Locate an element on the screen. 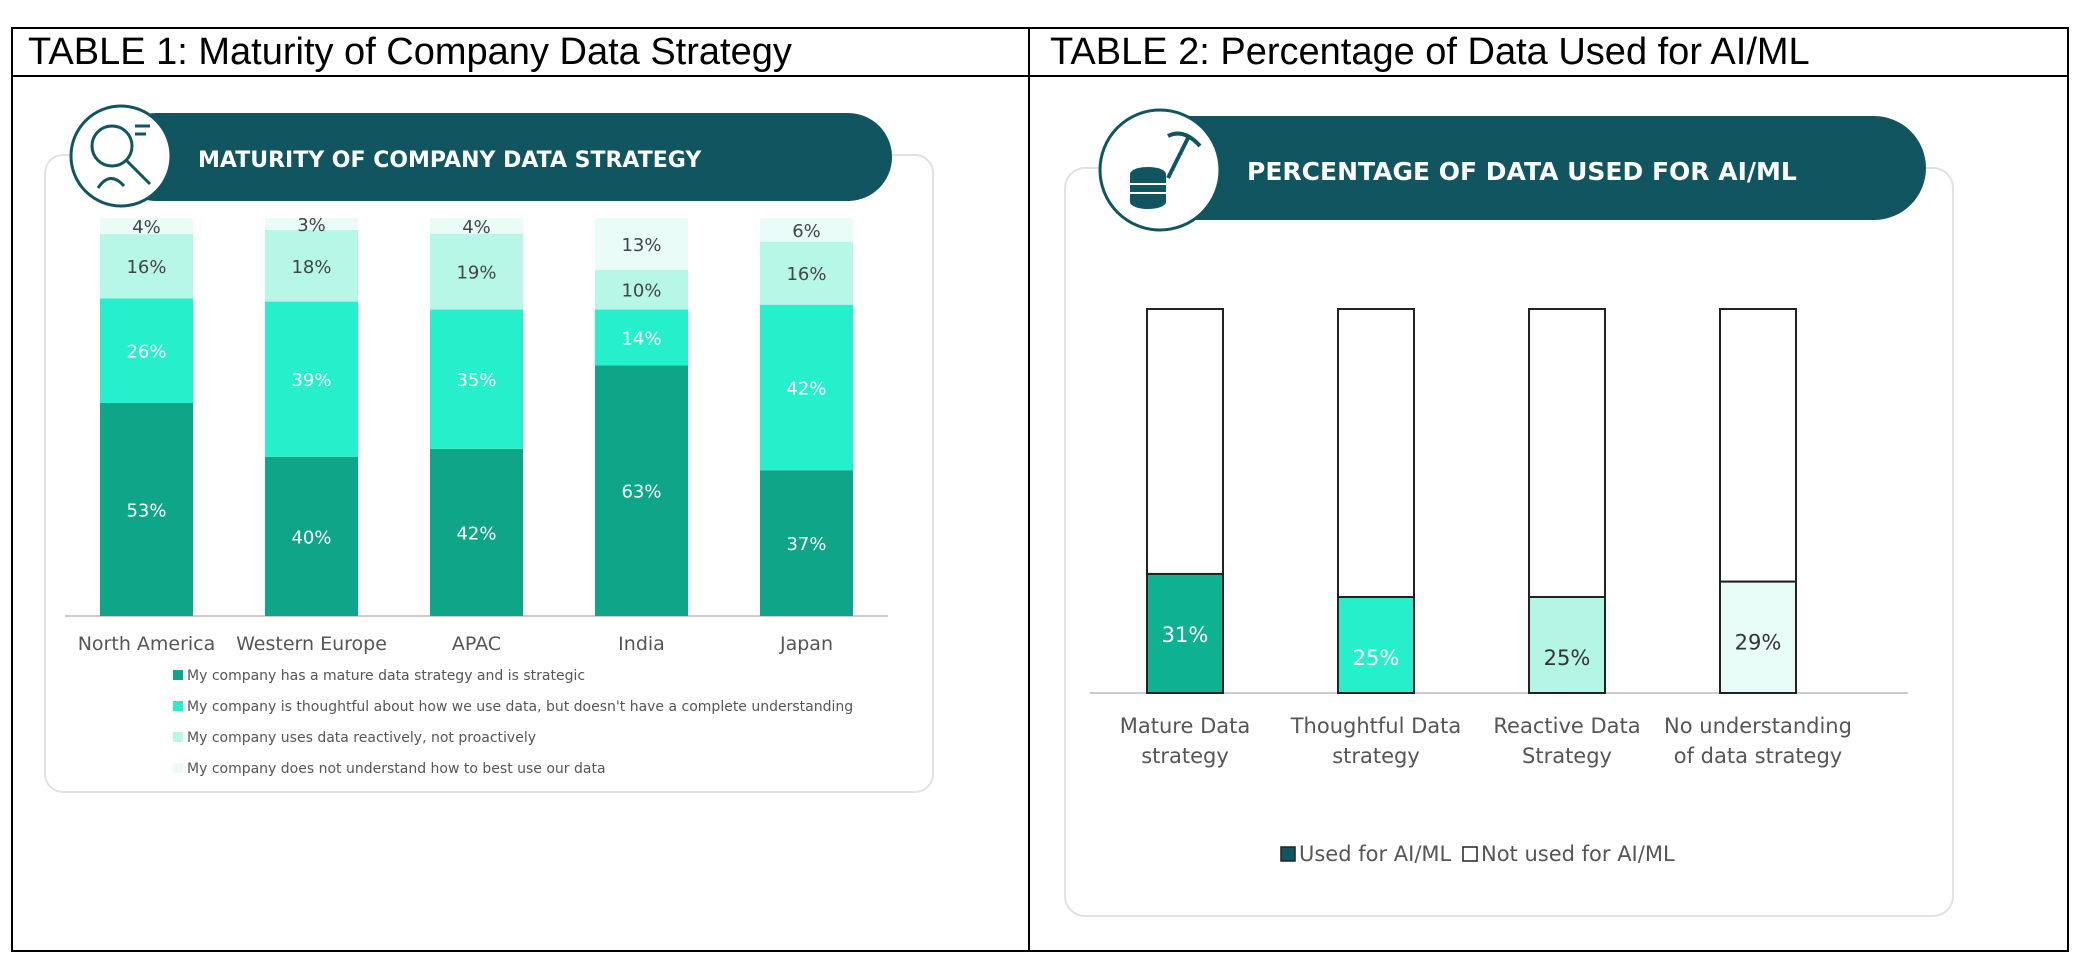  data-label: 31% is located at coordinates (1185, 635).